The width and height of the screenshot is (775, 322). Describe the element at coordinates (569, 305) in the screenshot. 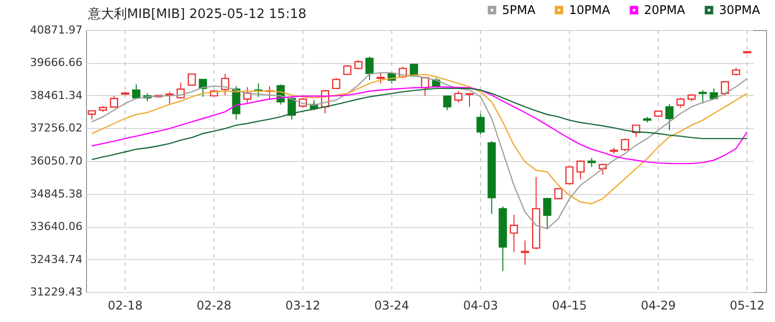

I see `x-tick-label: 04-15` at that location.